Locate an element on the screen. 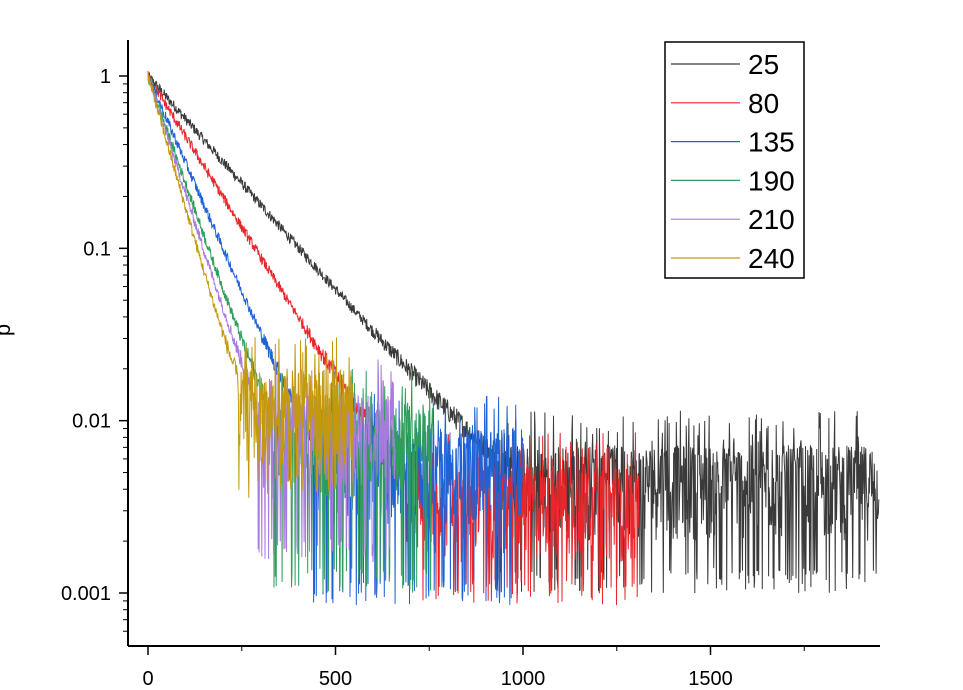  x-tick-label: 0 is located at coordinates (147, 679).